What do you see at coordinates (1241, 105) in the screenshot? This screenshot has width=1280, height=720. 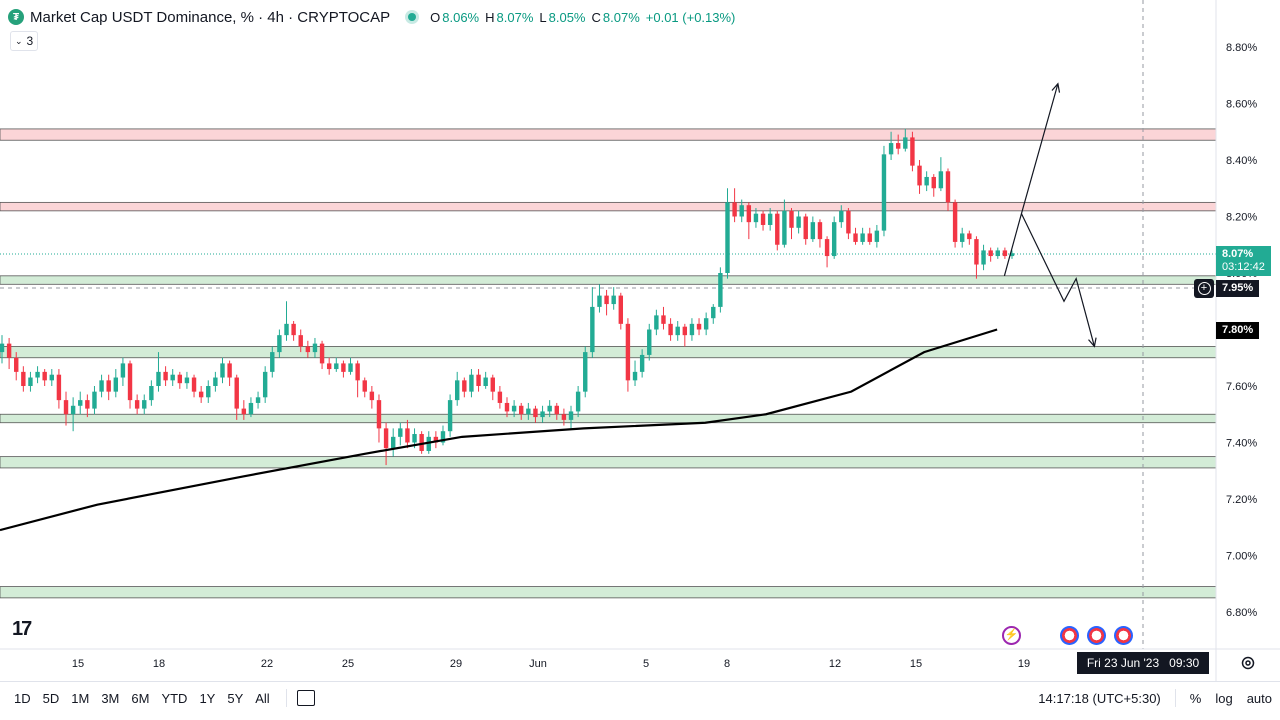 I see `price-tick-label: 8.60%` at bounding box center [1241, 105].